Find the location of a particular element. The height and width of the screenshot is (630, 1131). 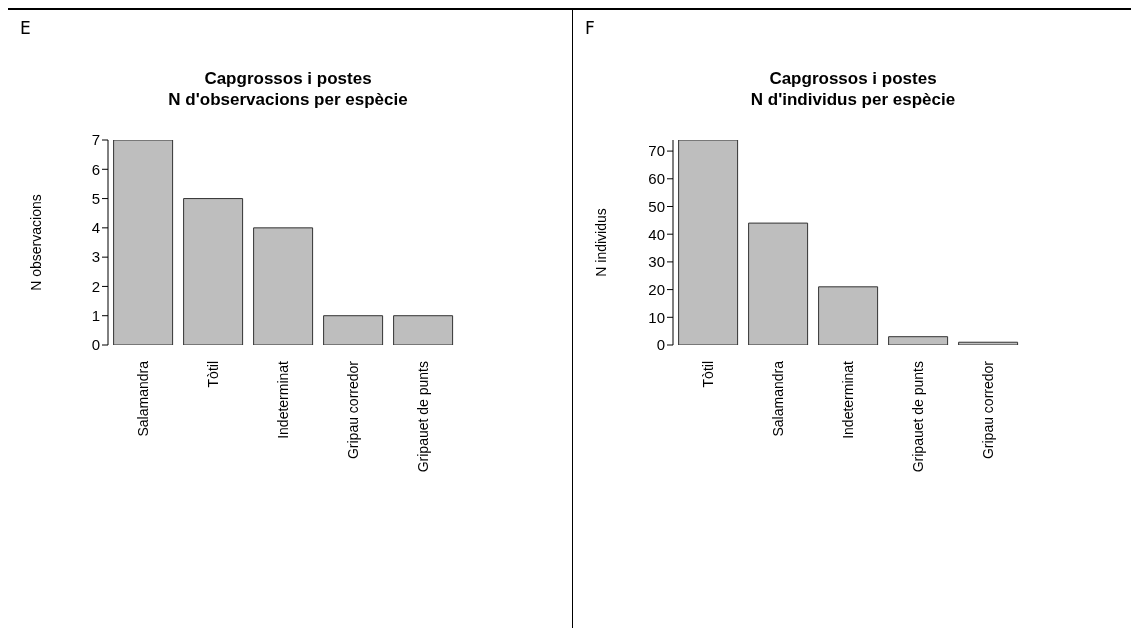

y-tick-label: 20 is located at coordinates (656, 289).